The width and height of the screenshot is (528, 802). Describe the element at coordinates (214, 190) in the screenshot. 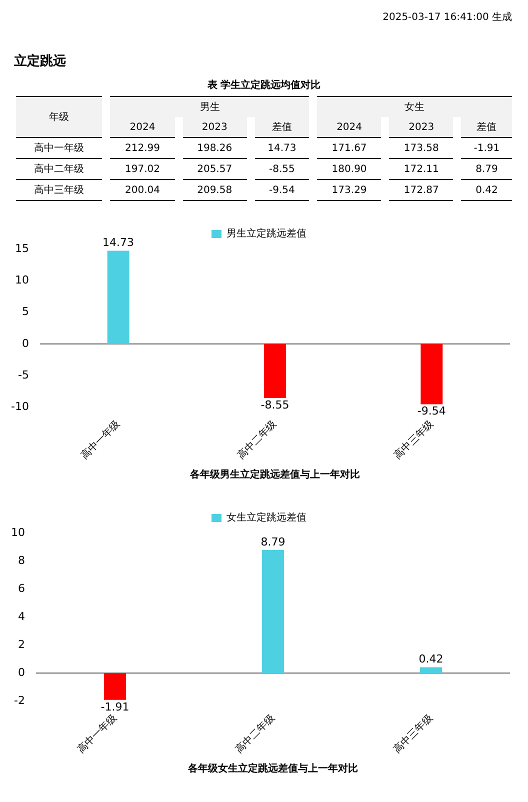

I see `data-label: 209.58` at that location.